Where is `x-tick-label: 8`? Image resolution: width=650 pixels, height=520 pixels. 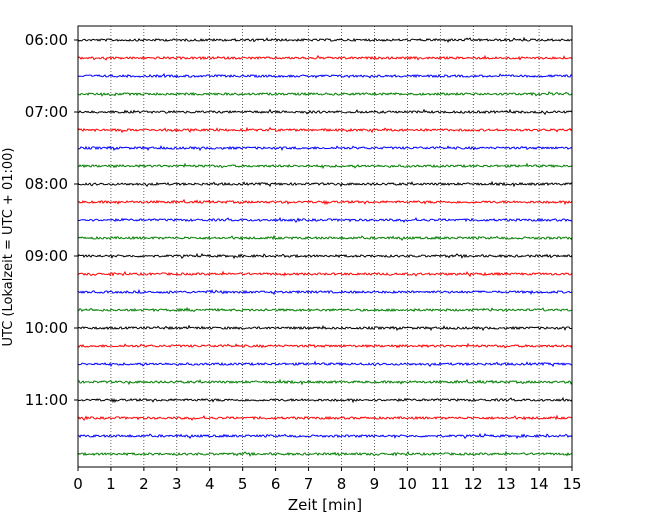 x-tick-label: 8 is located at coordinates (342, 484).